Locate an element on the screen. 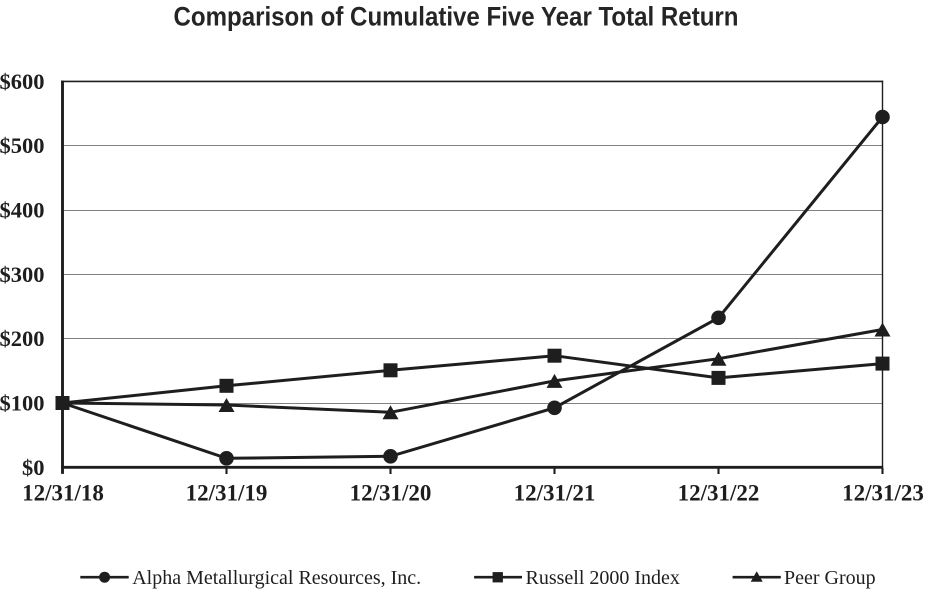 The height and width of the screenshot is (600, 926). svg-text: $600 is located at coordinates (22, 81).